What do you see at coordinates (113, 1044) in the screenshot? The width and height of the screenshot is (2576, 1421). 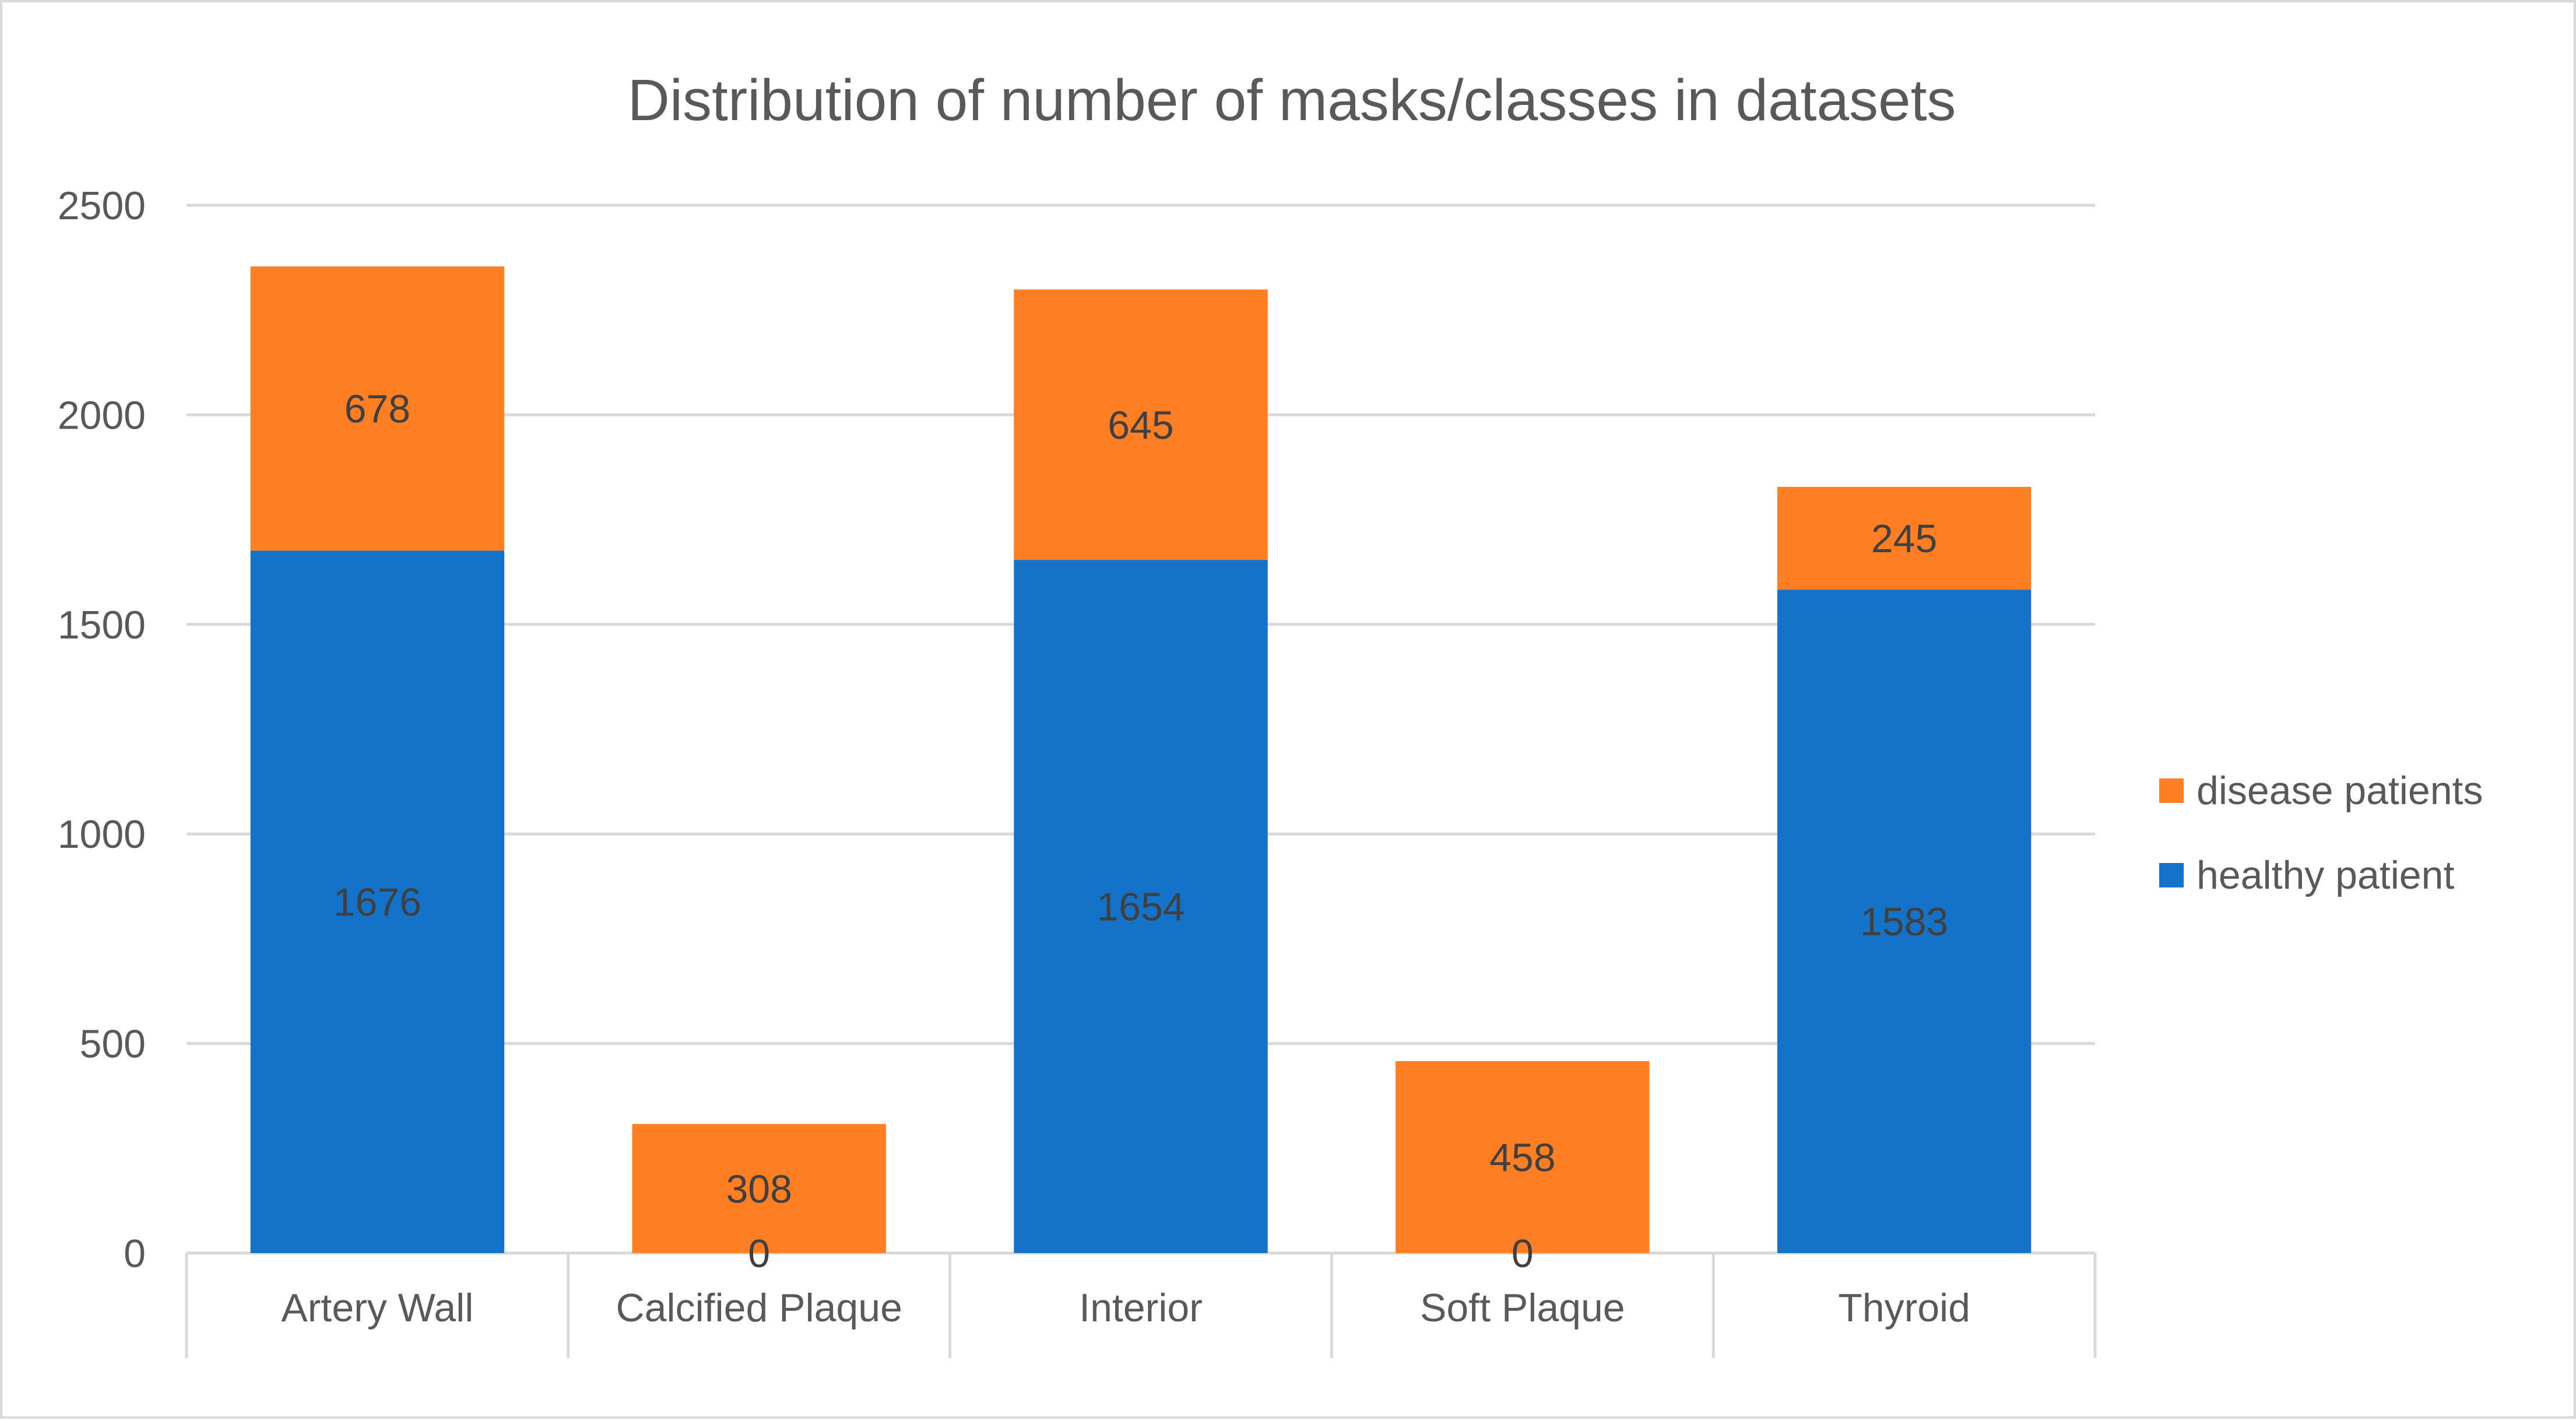 I see `y-tick-label: 500` at bounding box center [113, 1044].